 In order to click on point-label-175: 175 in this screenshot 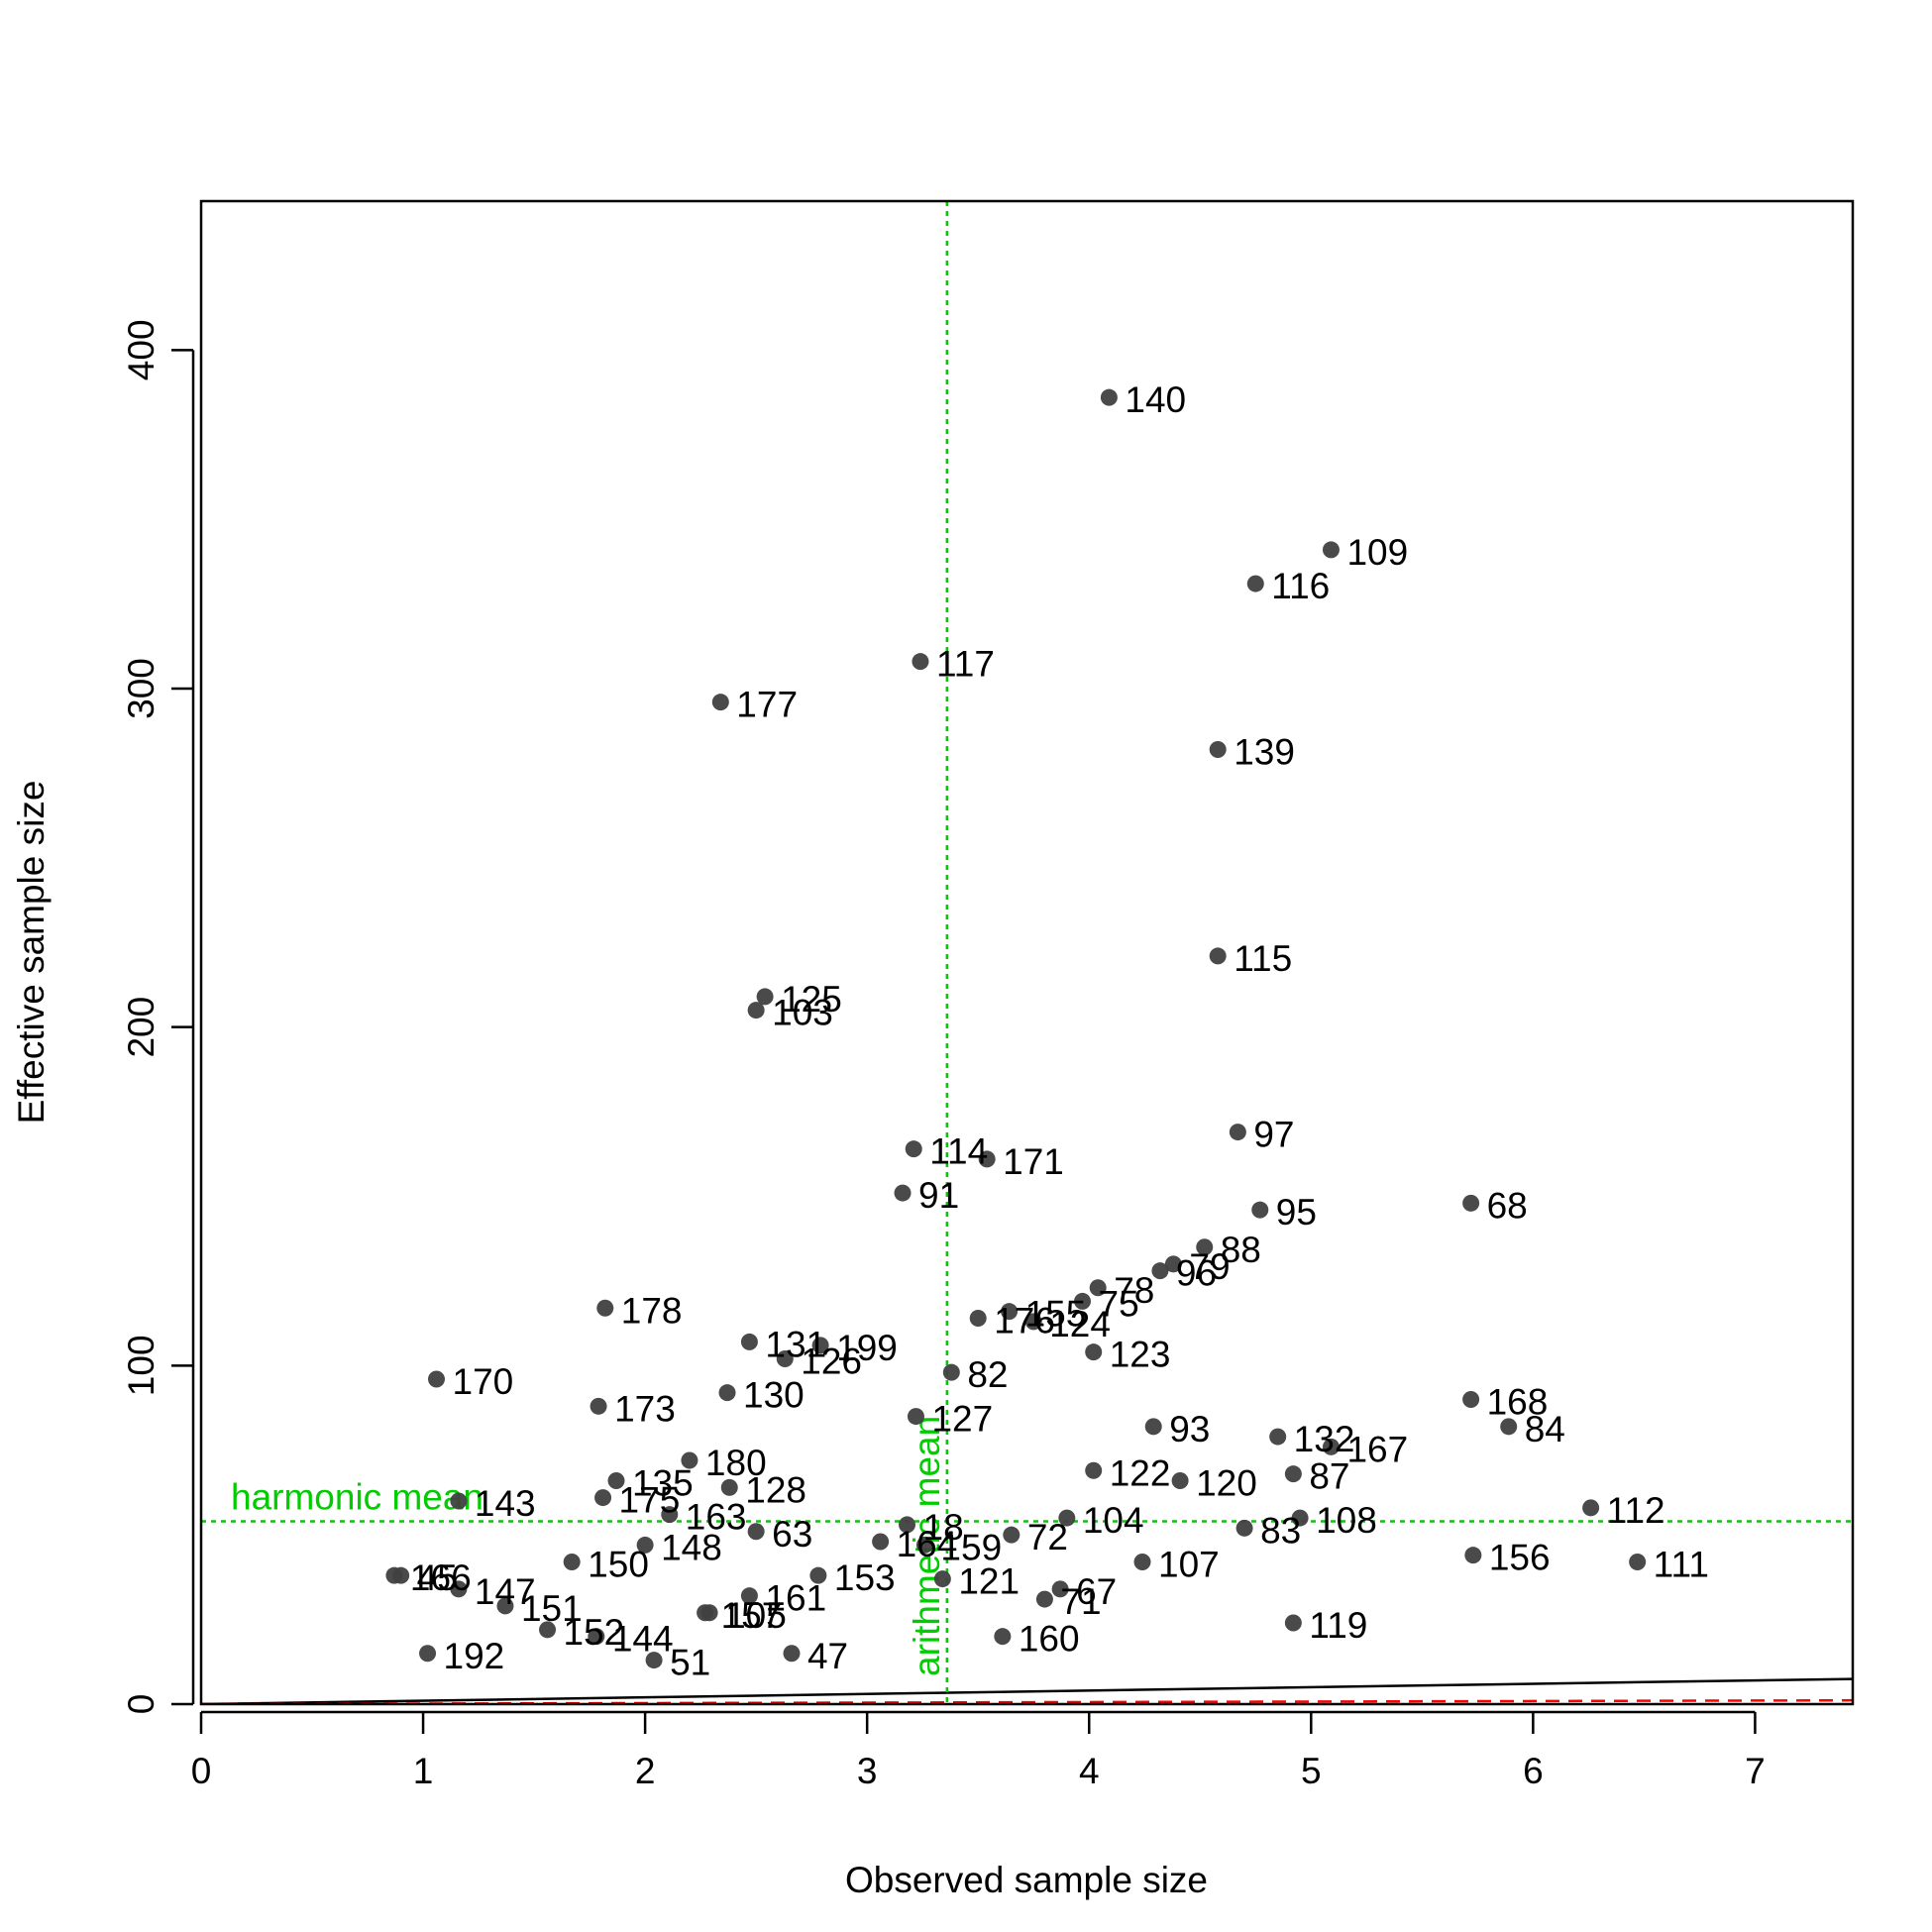, I will do `click(650, 1500)`.